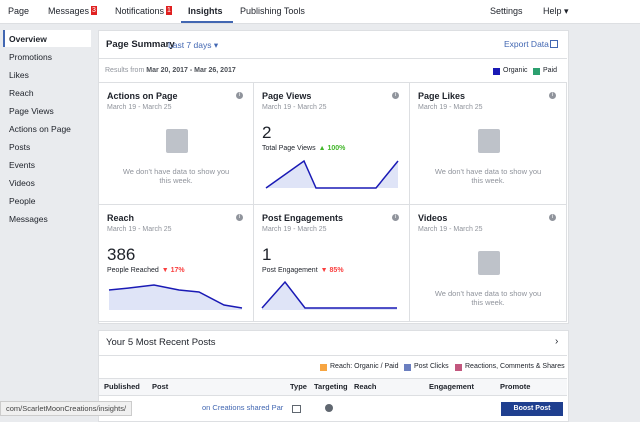 This screenshot has height=422, width=640. Describe the element at coordinates (69, 11) in the screenshot. I see `nav-item: Messages` at that location.